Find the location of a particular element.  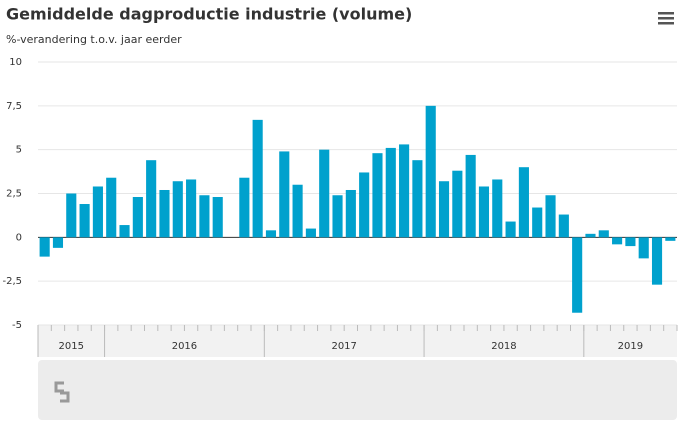

year-label: 2019 is located at coordinates (630, 346).